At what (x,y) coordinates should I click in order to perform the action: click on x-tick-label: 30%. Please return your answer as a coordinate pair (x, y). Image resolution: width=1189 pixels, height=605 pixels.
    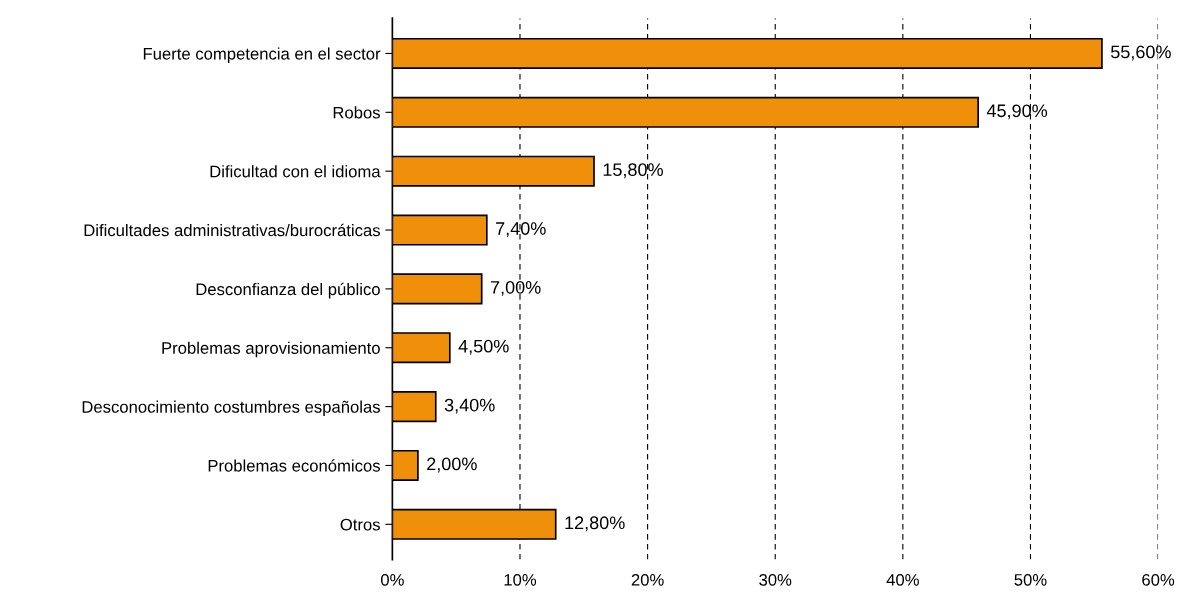
    Looking at the image, I should click on (775, 579).